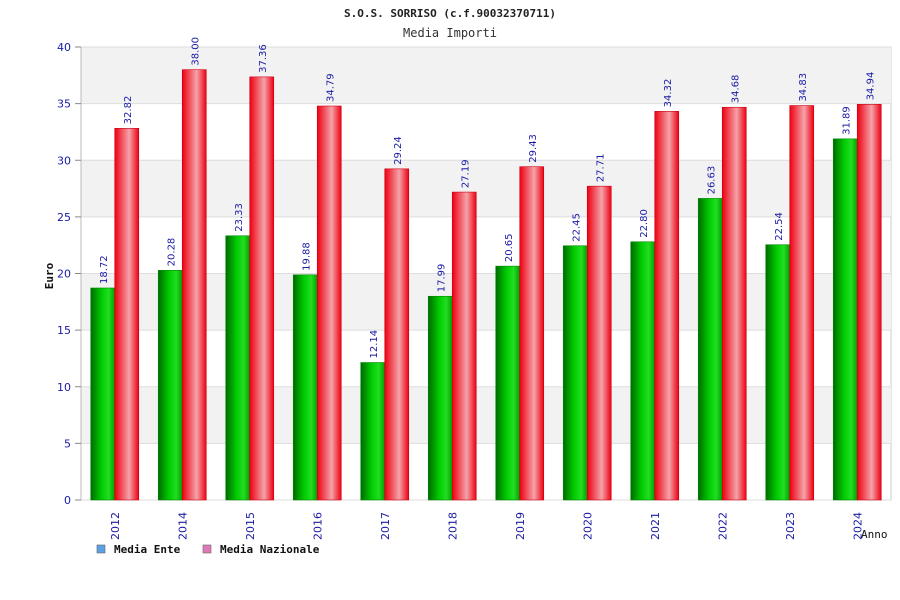 The width and height of the screenshot is (900, 600). I want to click on data-label: 37.36, so click(263, 58).